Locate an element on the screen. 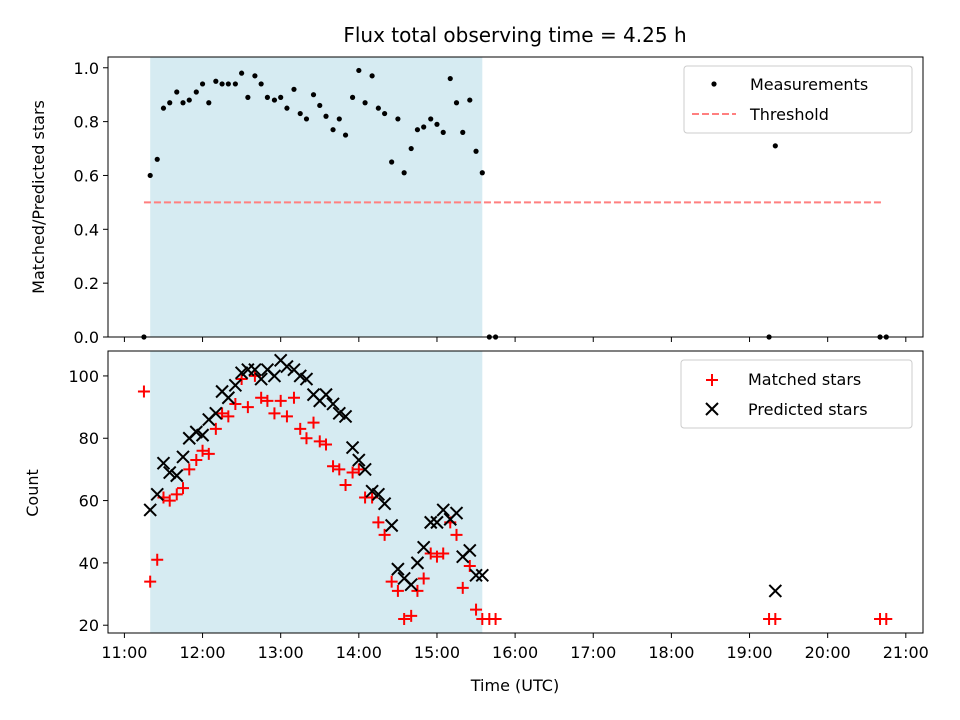 The height and width of the screenshot is (720, 960). top-ytick-label: 0.8 is located at coordinates (86, 122).